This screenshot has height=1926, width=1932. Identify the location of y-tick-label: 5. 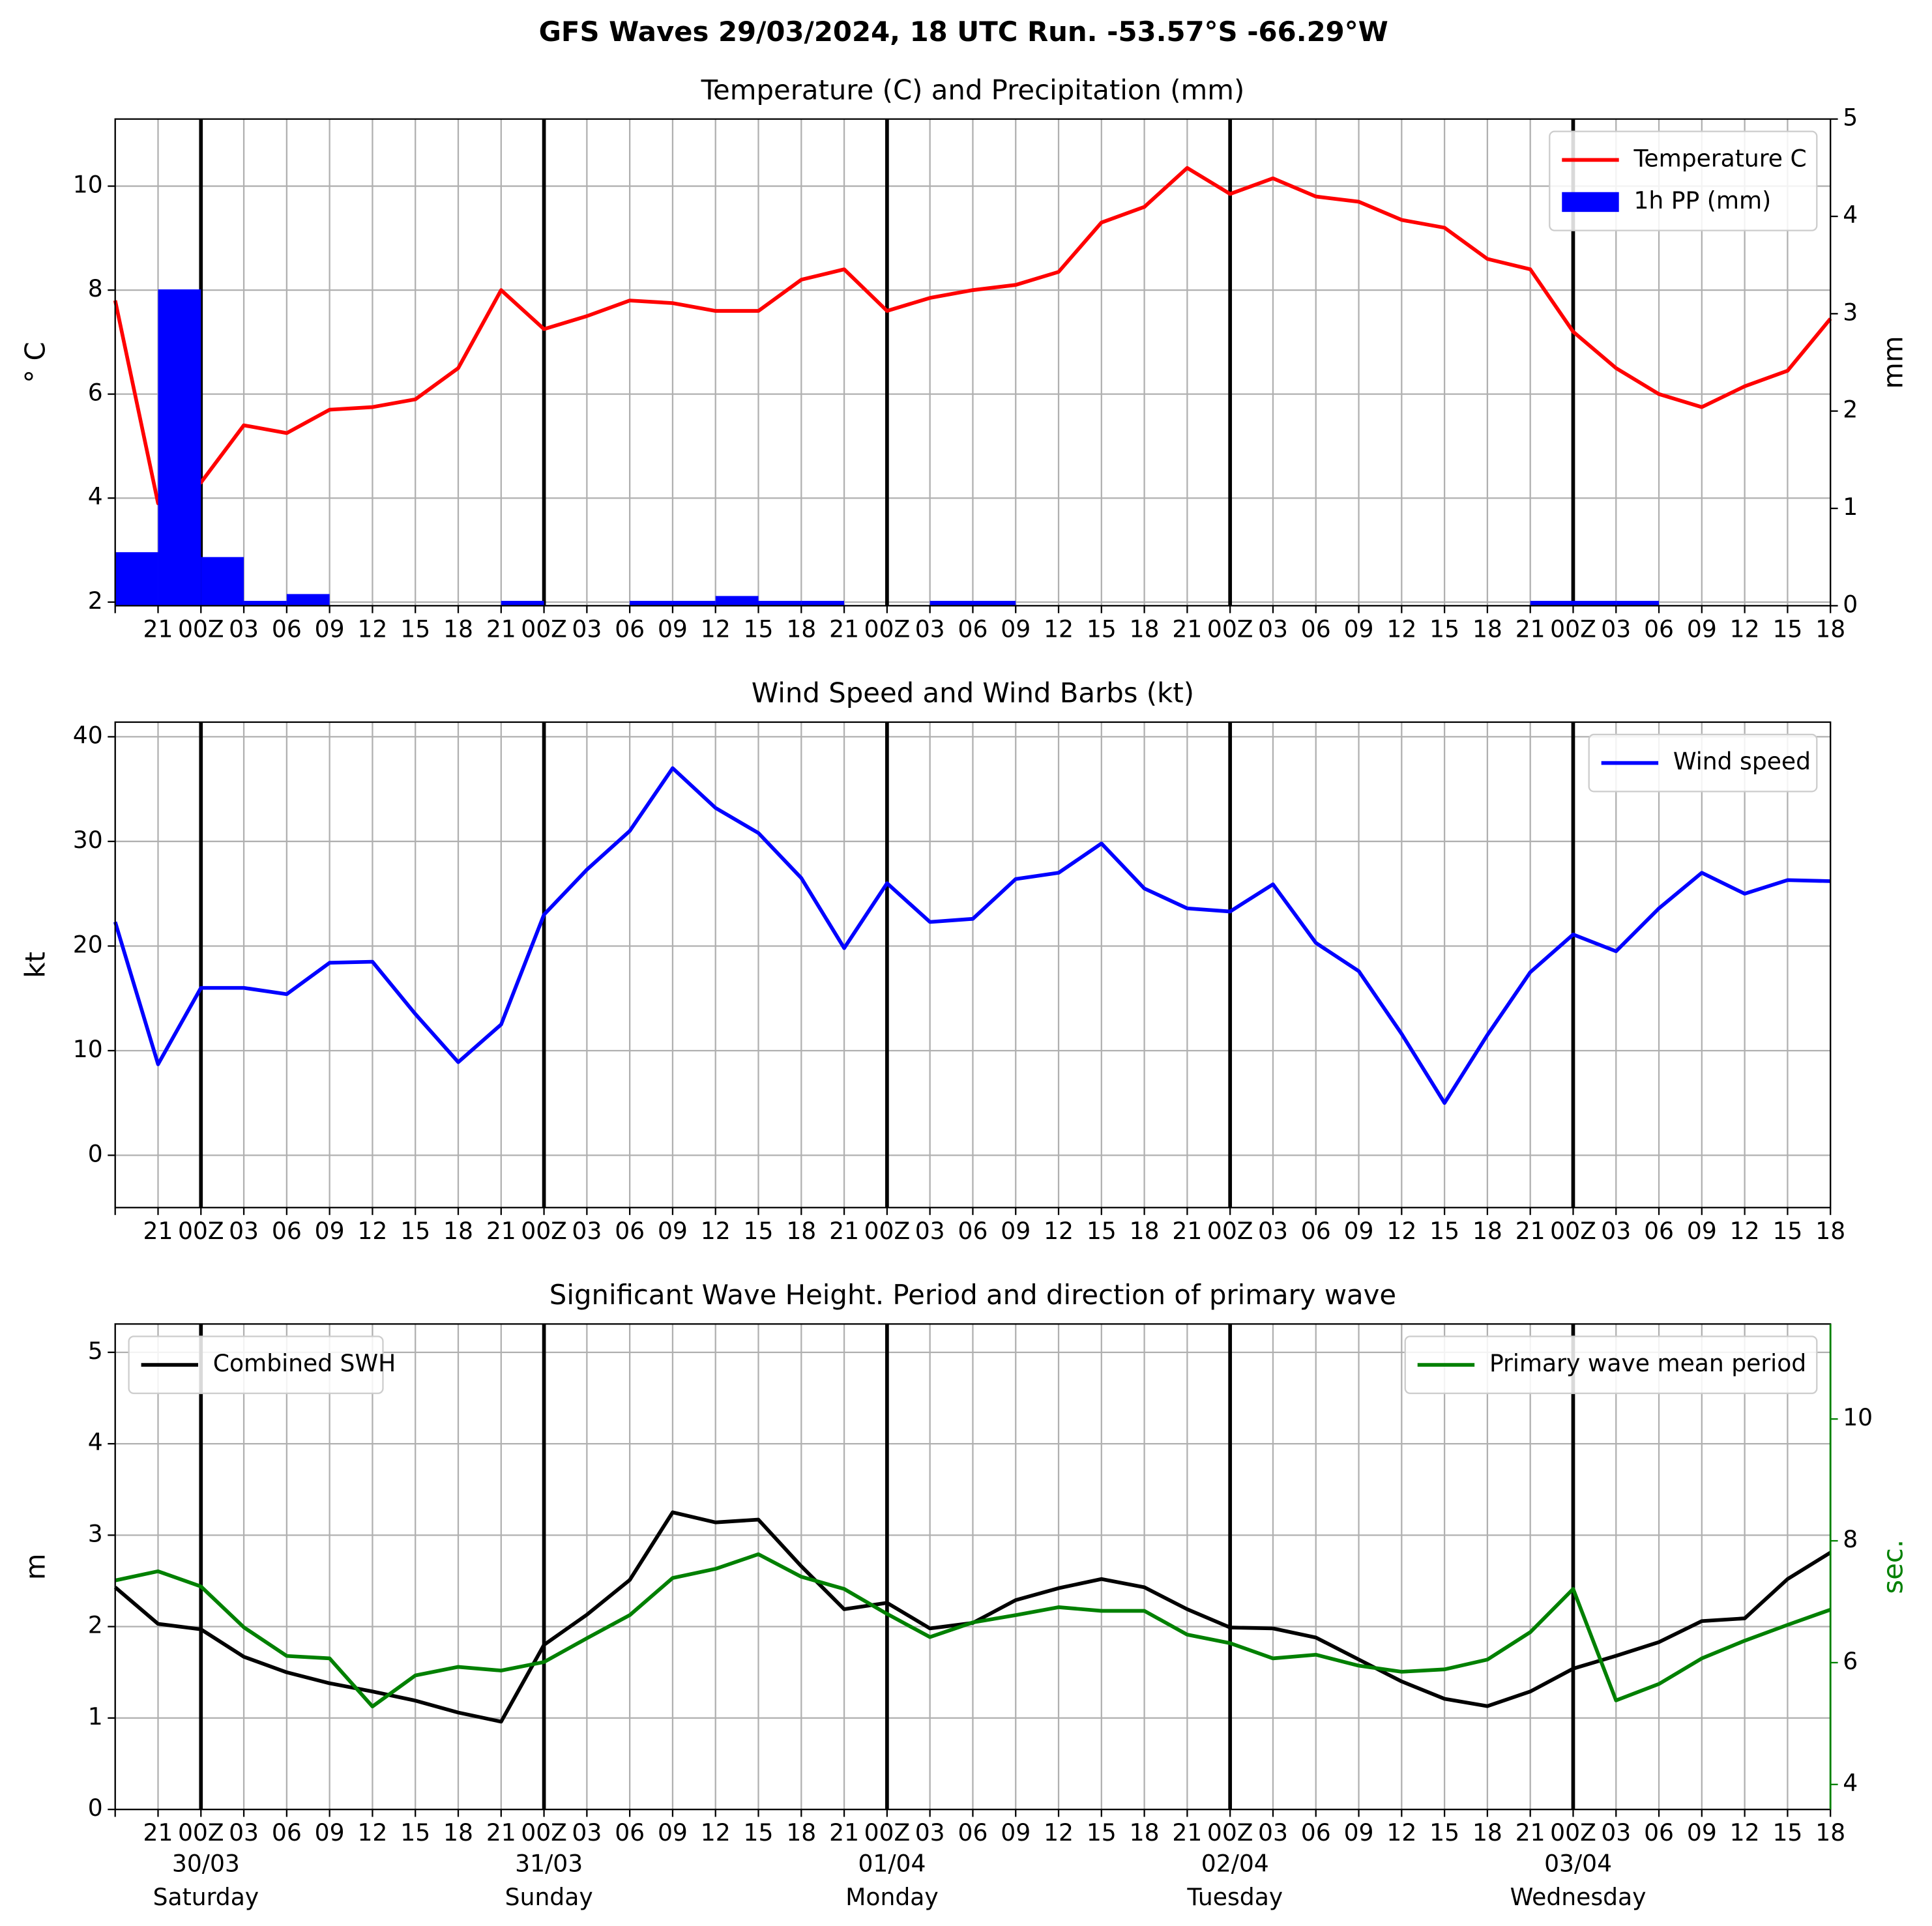
(96, 1351).